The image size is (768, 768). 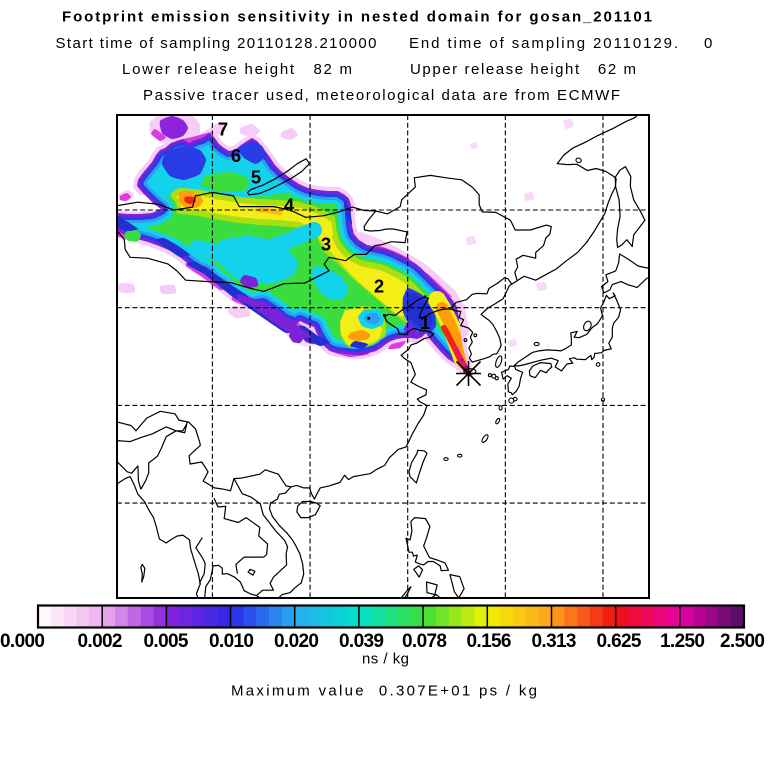 What do you see at coordinates (22, 641) in the screenshot?
I see `svg-text: 0.000` at bounding box center [22, 641].